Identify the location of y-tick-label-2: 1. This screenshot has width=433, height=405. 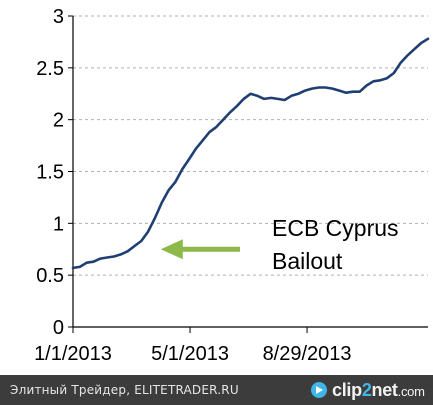
(58, 224).